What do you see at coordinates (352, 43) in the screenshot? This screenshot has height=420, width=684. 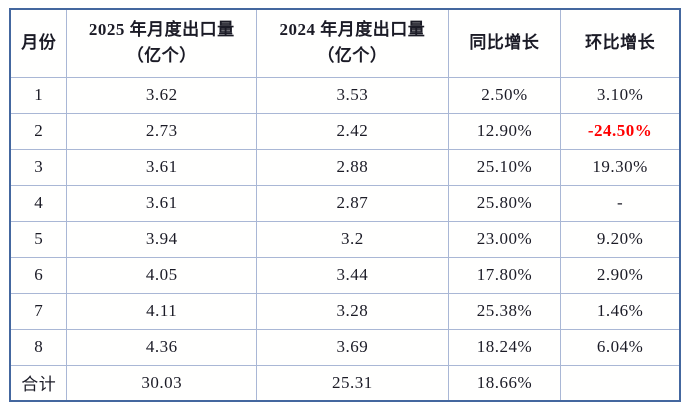 I see `header-cell: 2024 年月度出口量 （亿个）` at bounding box center [352, 43].